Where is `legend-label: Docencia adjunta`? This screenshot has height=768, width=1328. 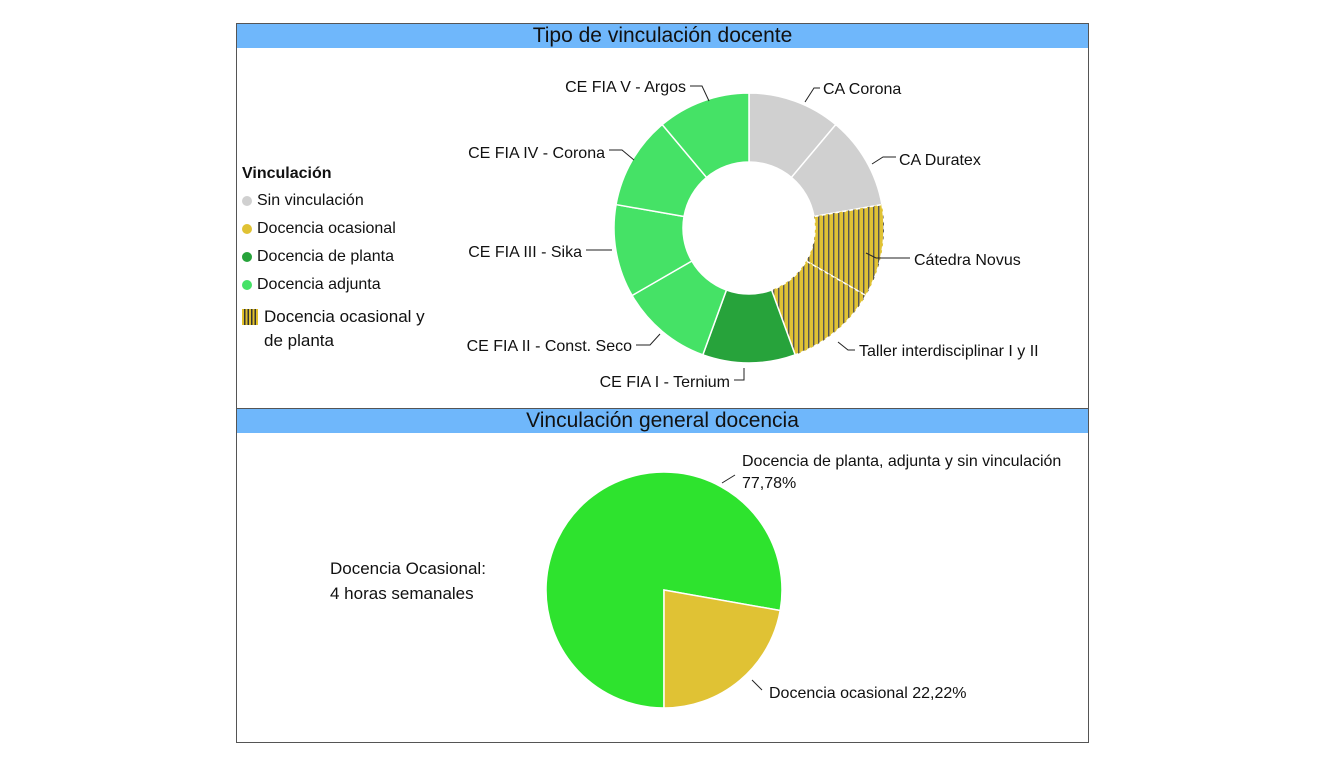
legend-label: Docencia adjunta is located at coordinates (319, 284).